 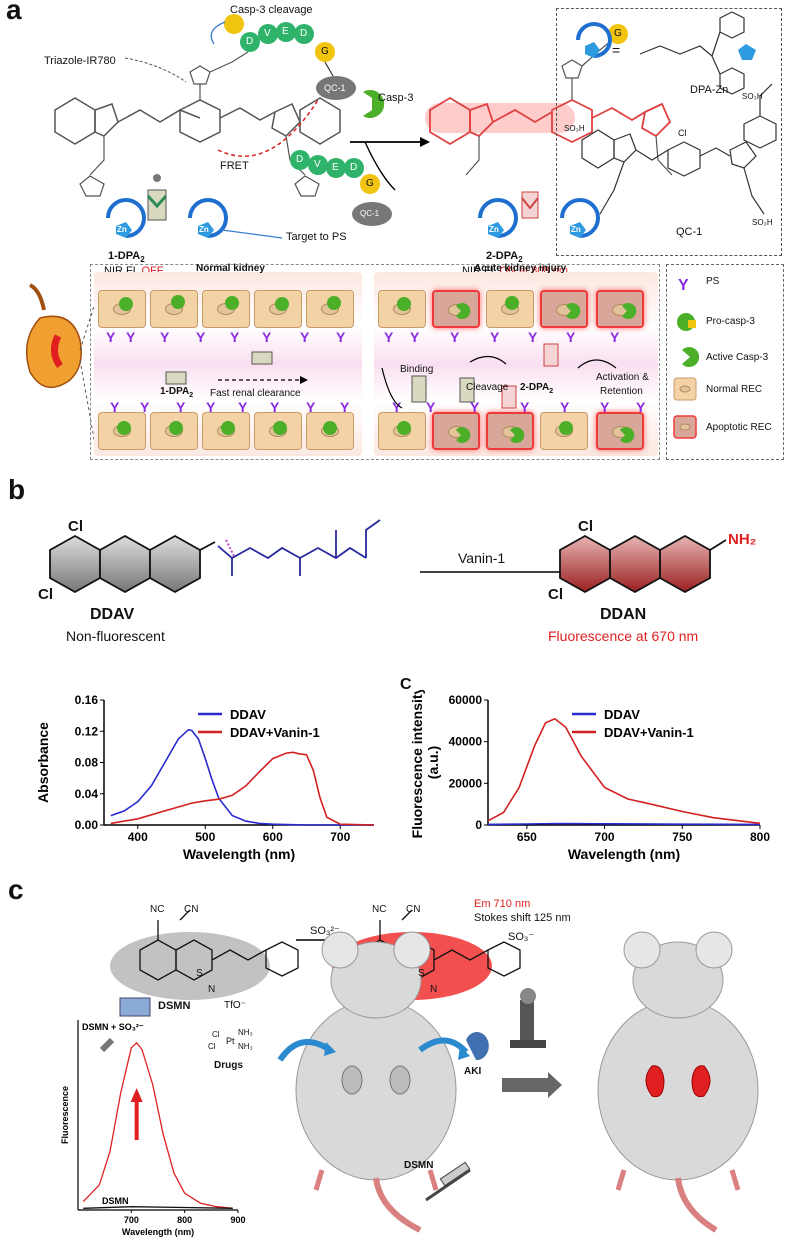 I want to click on qc1-cl-label: Cl, so click(x=682, y=133).